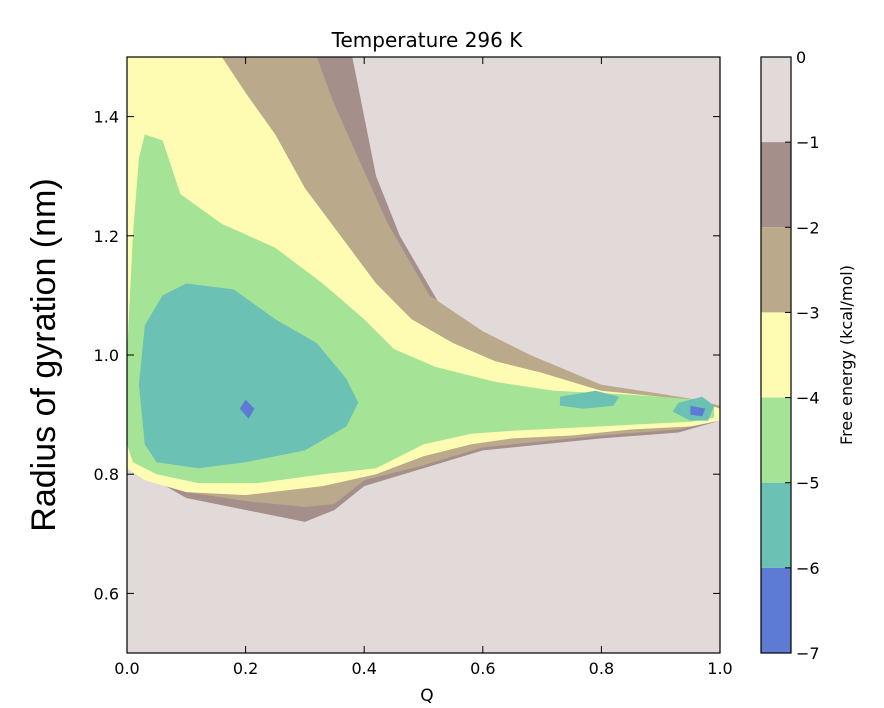 The image size is (884, 708). I want to click on x-tick-label: 0.6, so click(482, 668).